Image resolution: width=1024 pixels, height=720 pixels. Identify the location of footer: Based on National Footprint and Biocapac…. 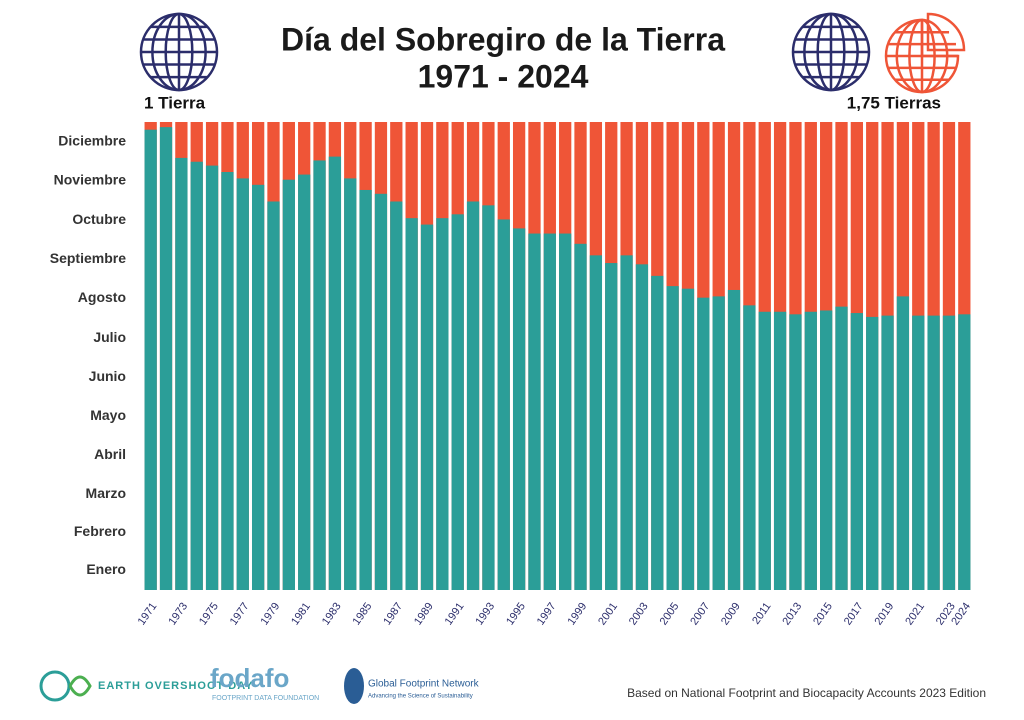
(806, 693).